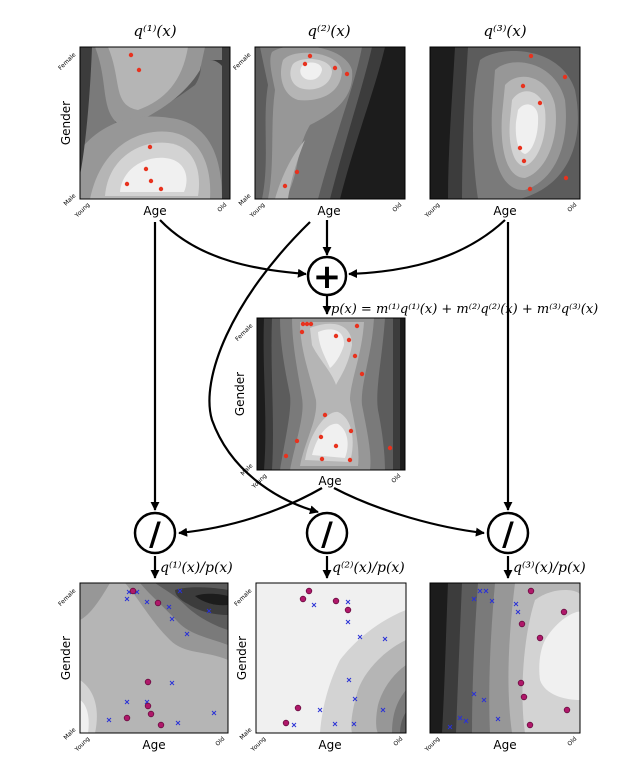  What do you see at coordinates (398, 741) in the screenshot?
I see `x-tick-old-r2: Old` at bounding box center [398, 741].